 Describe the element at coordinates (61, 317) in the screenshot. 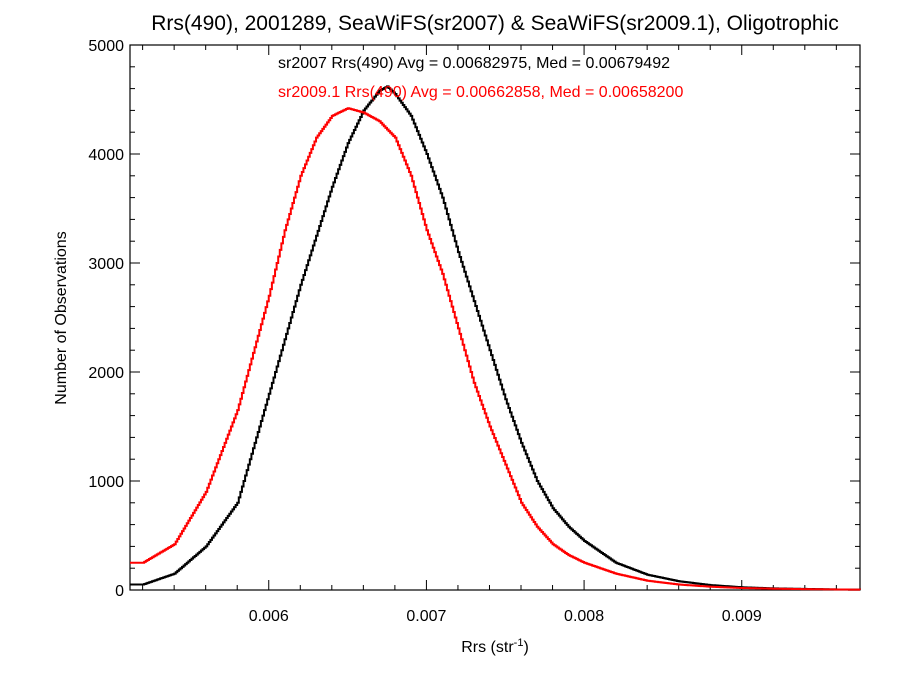

I see `y-axis-label: Number of Observations` at that location.